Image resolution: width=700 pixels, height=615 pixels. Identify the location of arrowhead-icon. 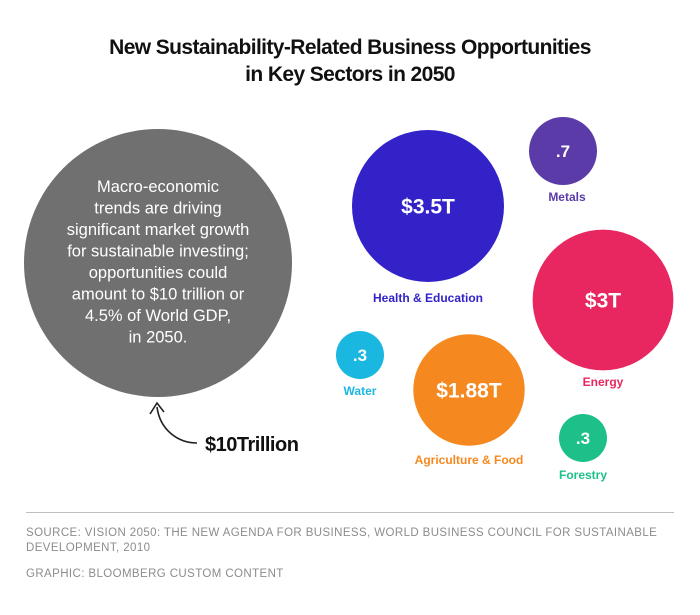
(157, 408).